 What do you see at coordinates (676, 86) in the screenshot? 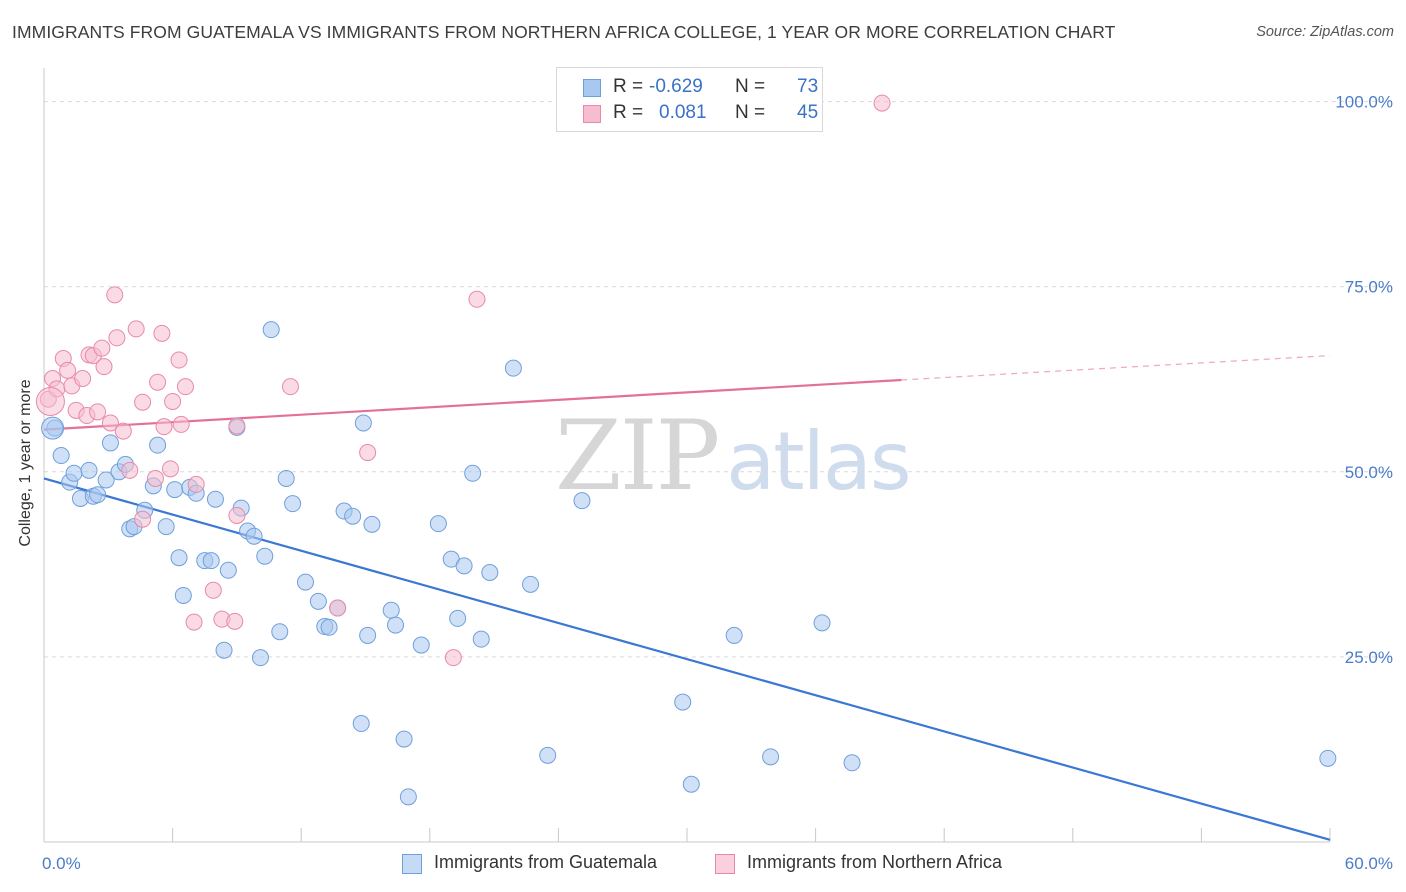
I see `legend-r-value: -0.629` at bounding box center [676, 86].